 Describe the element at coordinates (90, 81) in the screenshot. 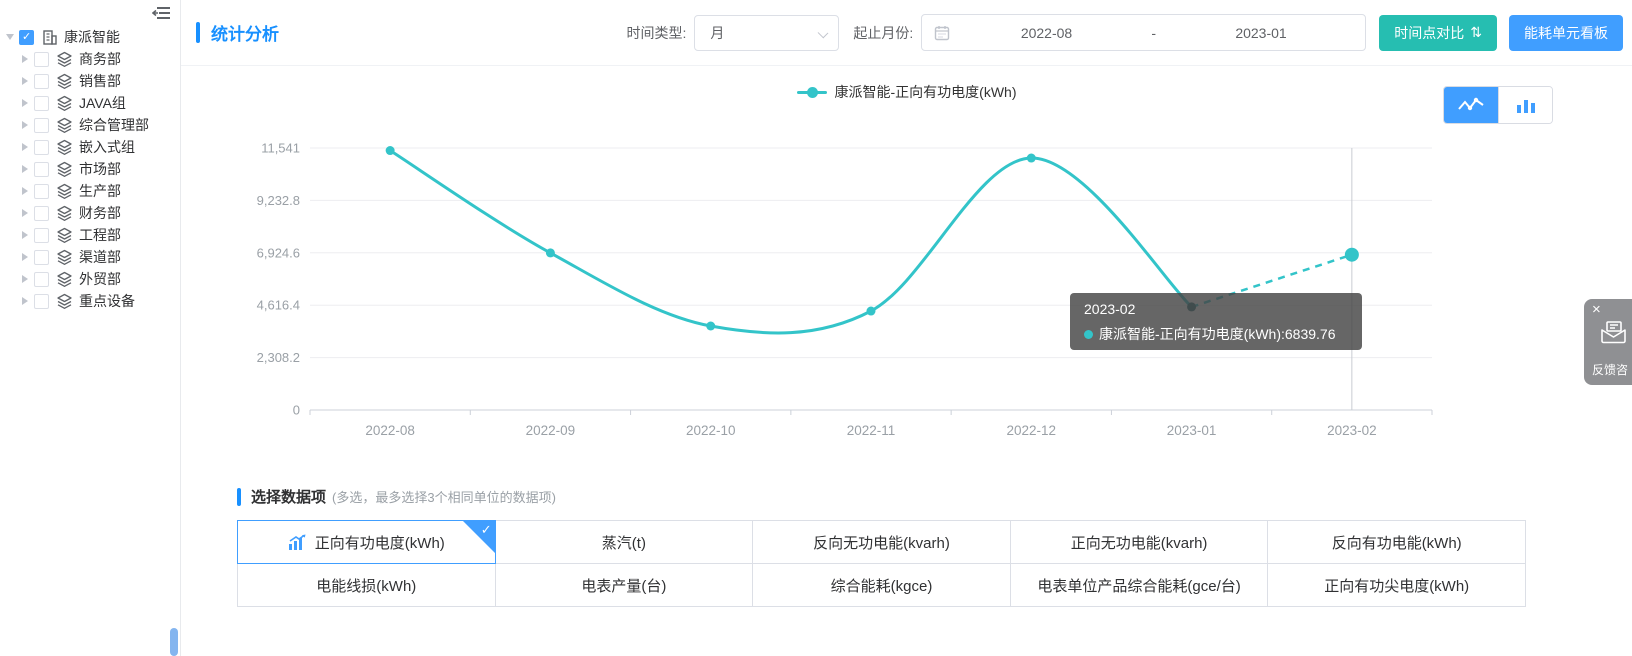

I see `tree-node: 销售部` at that location.